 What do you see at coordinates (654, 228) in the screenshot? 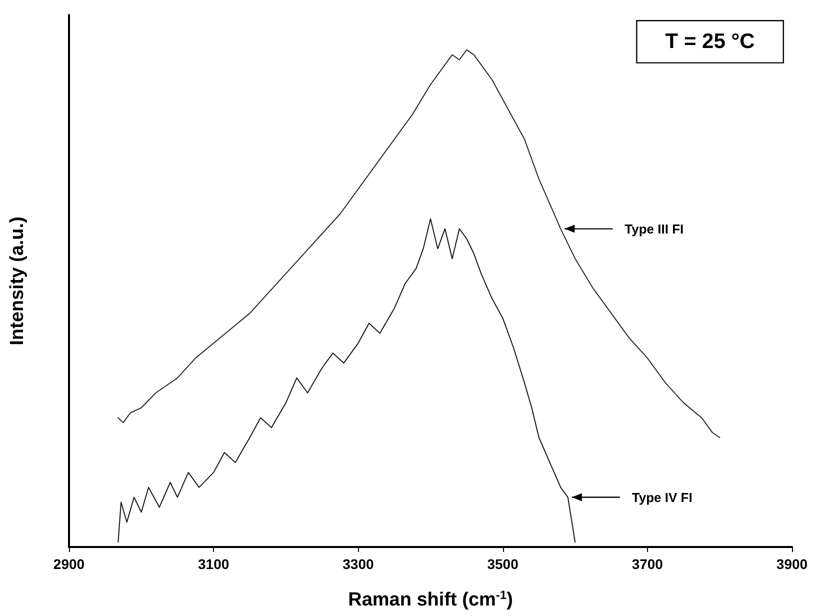
I see `annotation: Type III FI` at bounding box center [654, 228].